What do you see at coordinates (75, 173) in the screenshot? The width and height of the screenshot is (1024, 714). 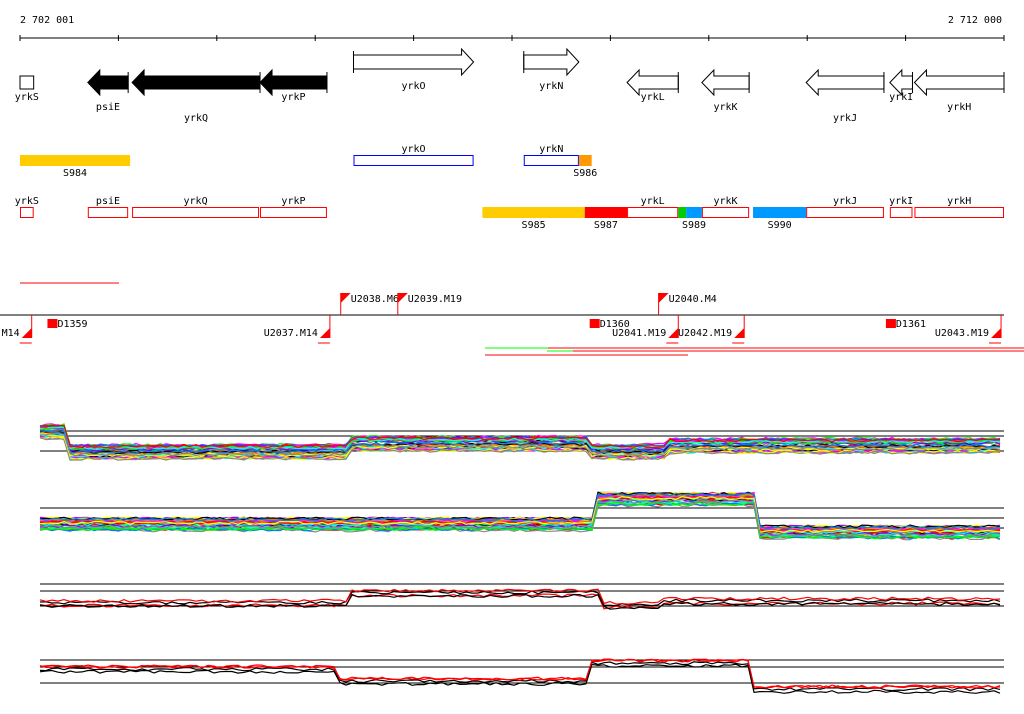 I see `feature-label: S984` at bounding box center [75, 173].